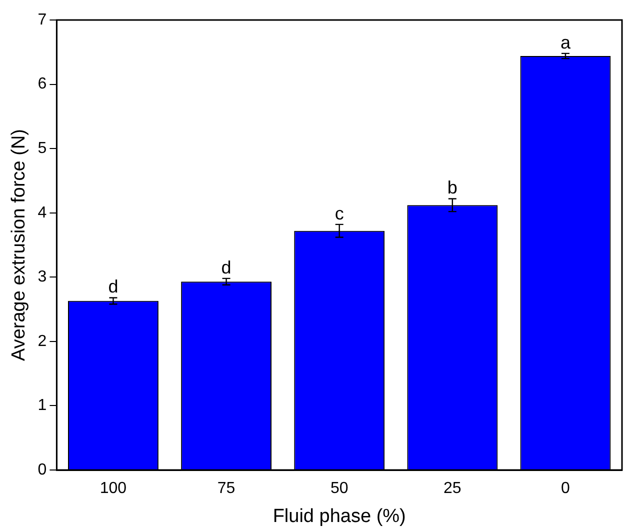 The image size is (632, 532). What do you see at coordinates (339, 489) in the screenshot?
I see `x-tick-label: 50` at bounding box center [339, 489].